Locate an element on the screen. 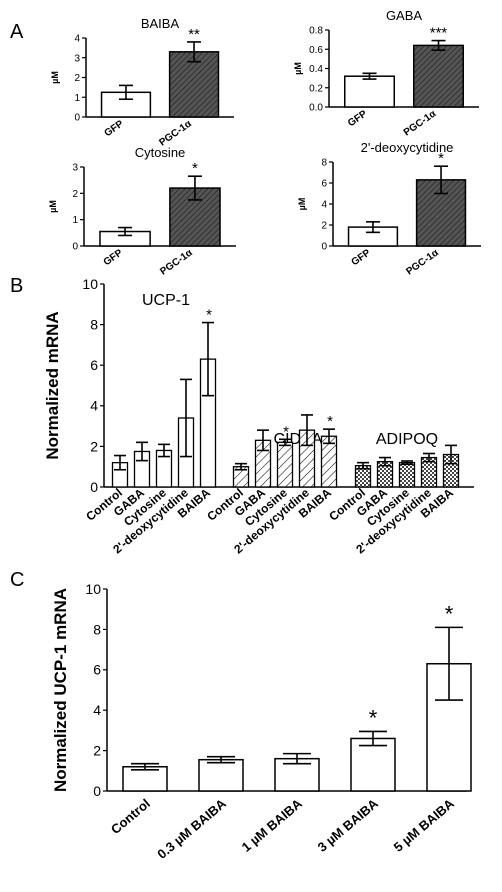 The width and height of the screenshot is (502, 892). plot-gaba: 0.0 0.2 0.4 0.6 0.8 µM GABA GFP *** PGC-1α is located at coordinates (386, 73).